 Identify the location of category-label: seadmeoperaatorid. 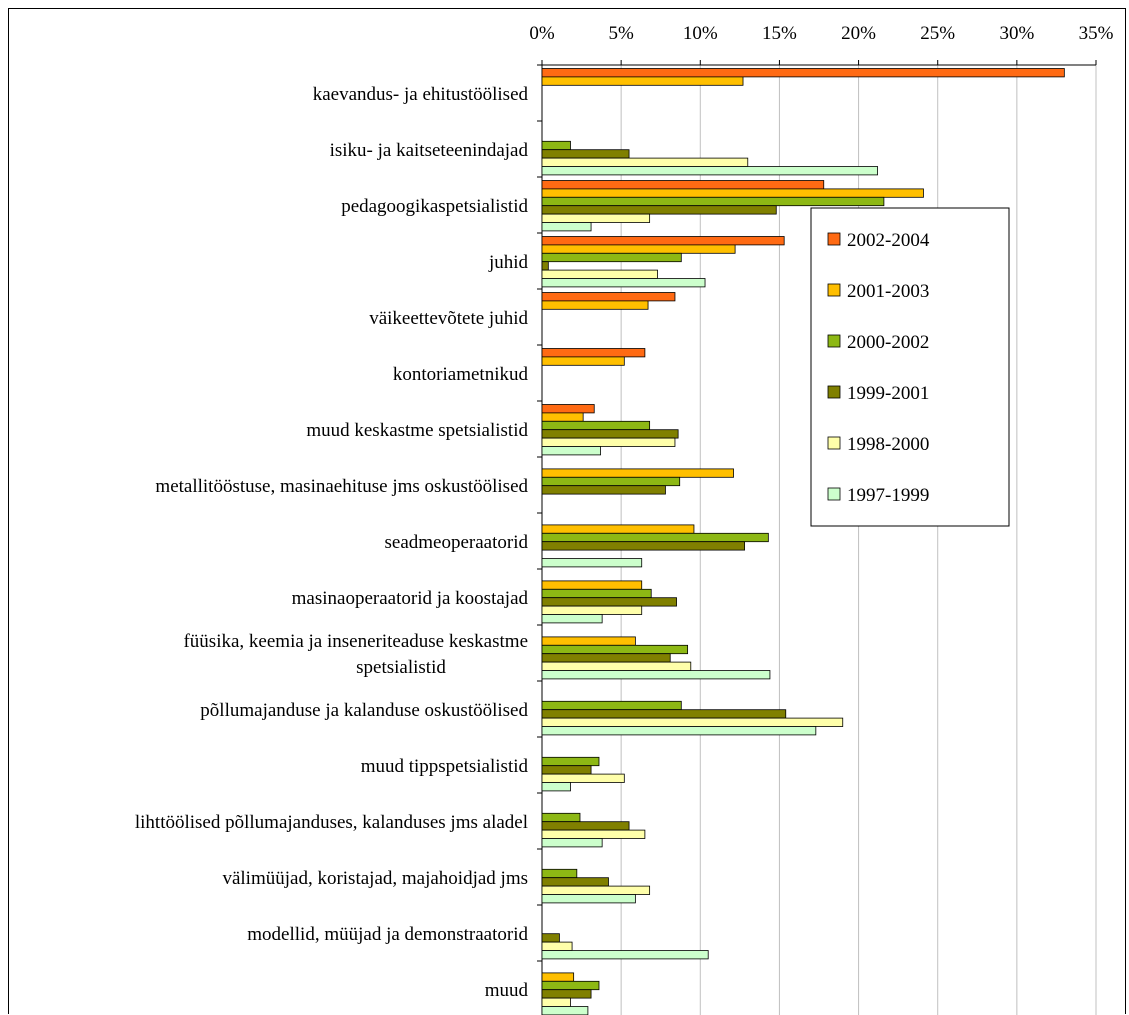
(457, 542).